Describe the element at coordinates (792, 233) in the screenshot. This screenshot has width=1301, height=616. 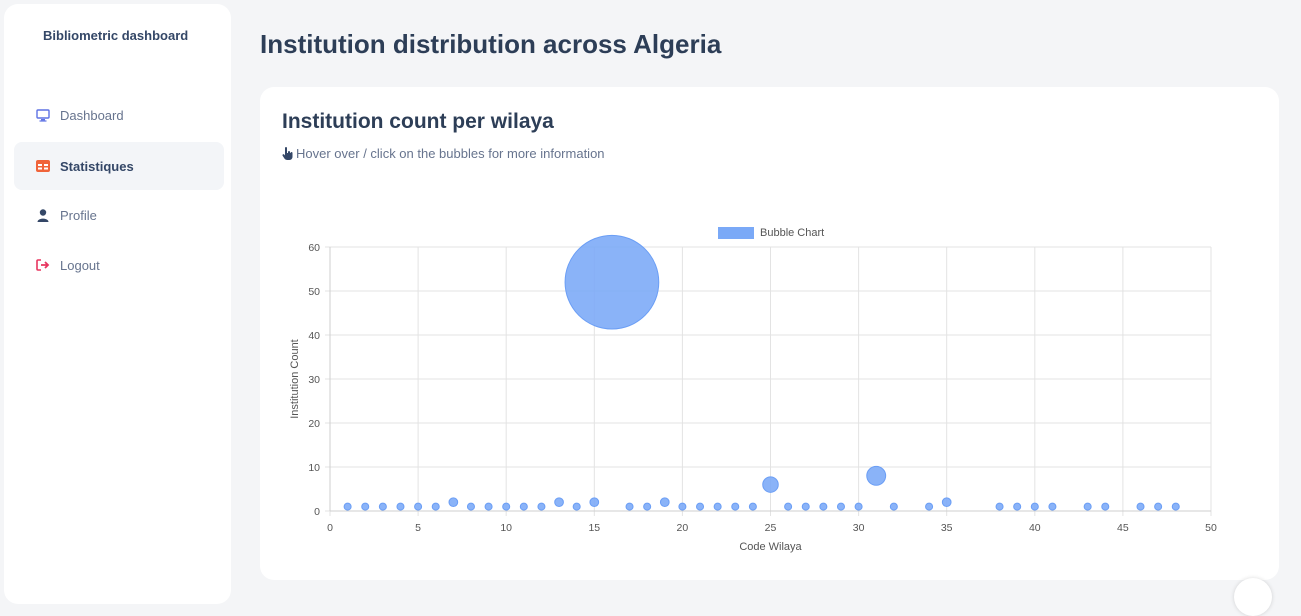
I see `legend-label: Bubble Chart` at that location.